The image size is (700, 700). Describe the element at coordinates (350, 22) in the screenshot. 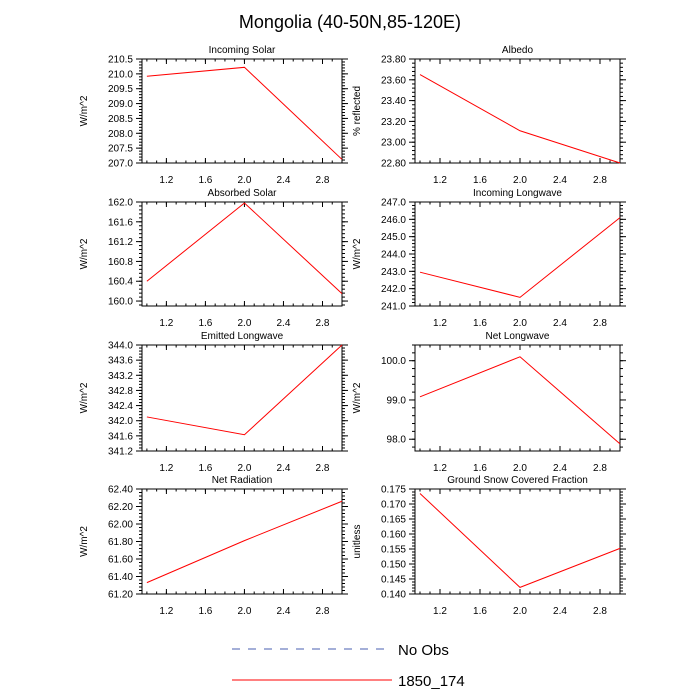

I see `figure-title: Mongolia (40-50N,85-120E)` at that location.